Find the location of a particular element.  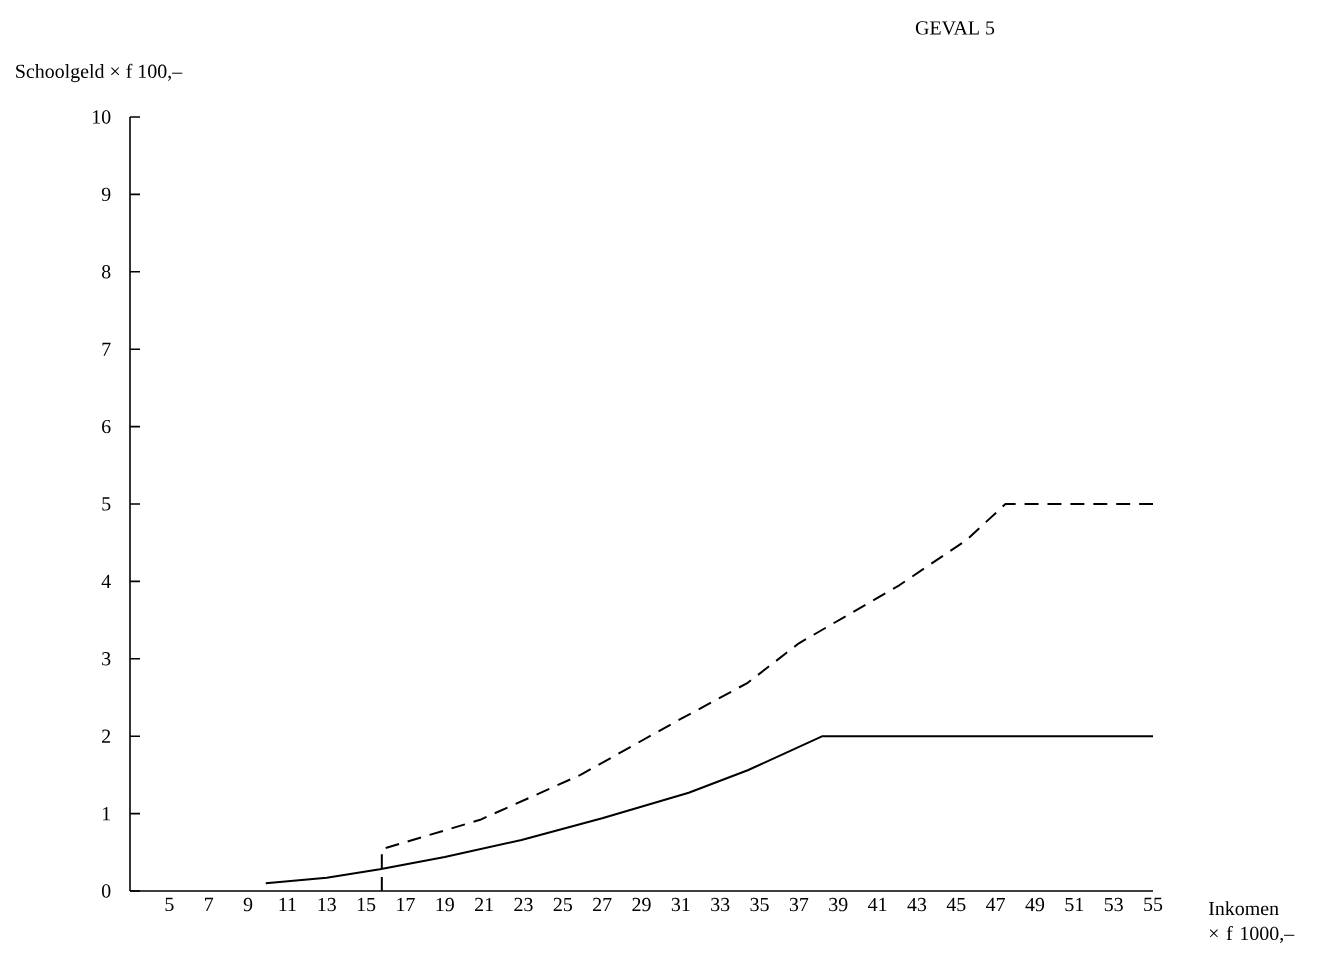

x-tick-label: 27 is located at coordinates (602, 904).